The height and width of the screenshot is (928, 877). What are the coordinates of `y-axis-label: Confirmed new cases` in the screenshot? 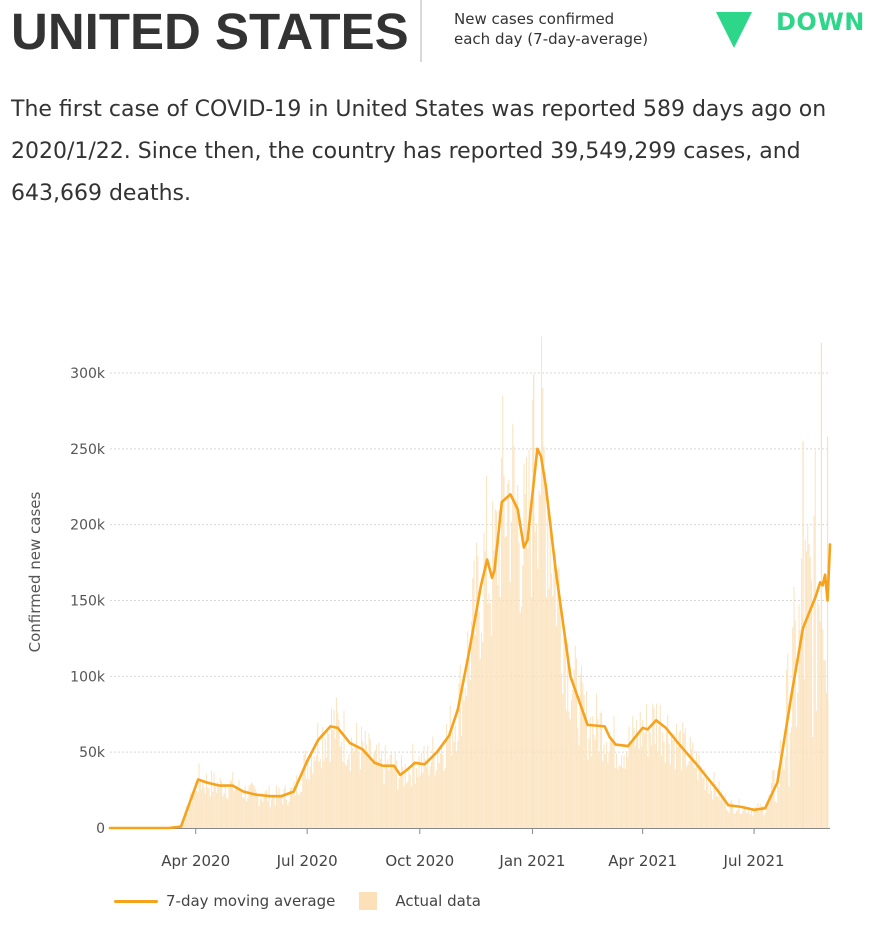 It's located at (35, 571).